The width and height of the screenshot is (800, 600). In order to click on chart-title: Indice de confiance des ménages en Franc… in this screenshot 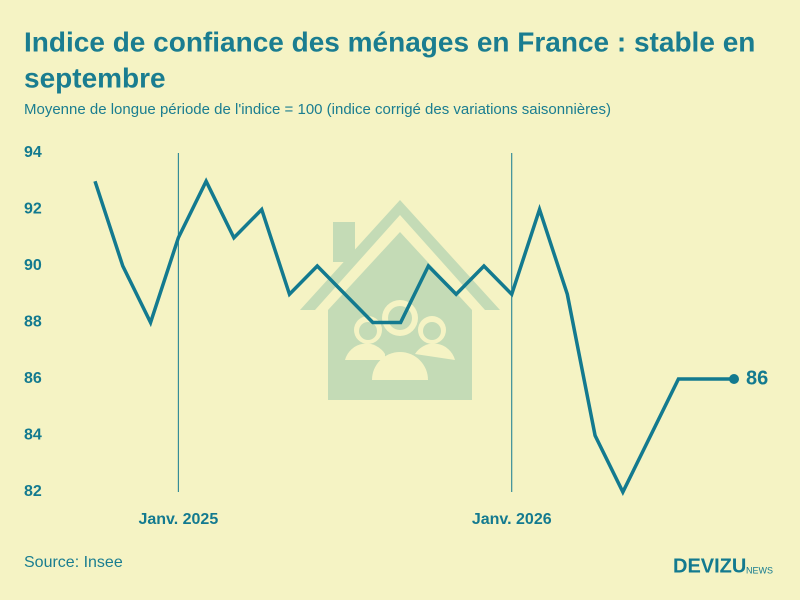, I will do `click(389, 41)`.